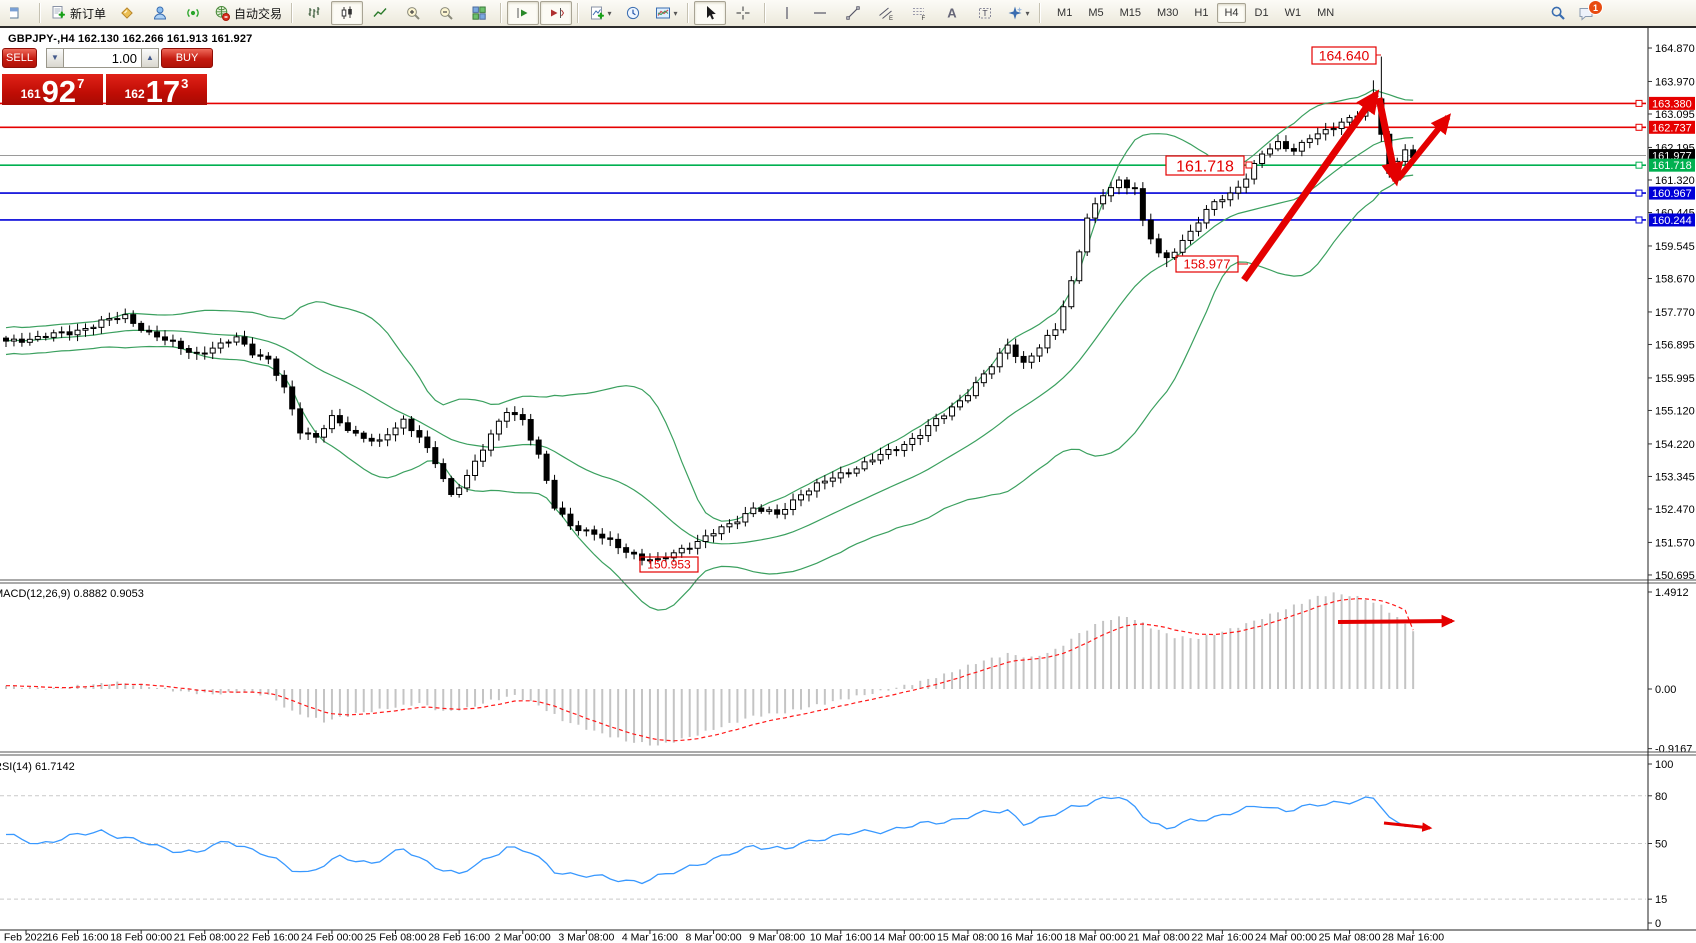 The image size is (1696, 943). I want to click on chart-shift-button, so click(556, 13).